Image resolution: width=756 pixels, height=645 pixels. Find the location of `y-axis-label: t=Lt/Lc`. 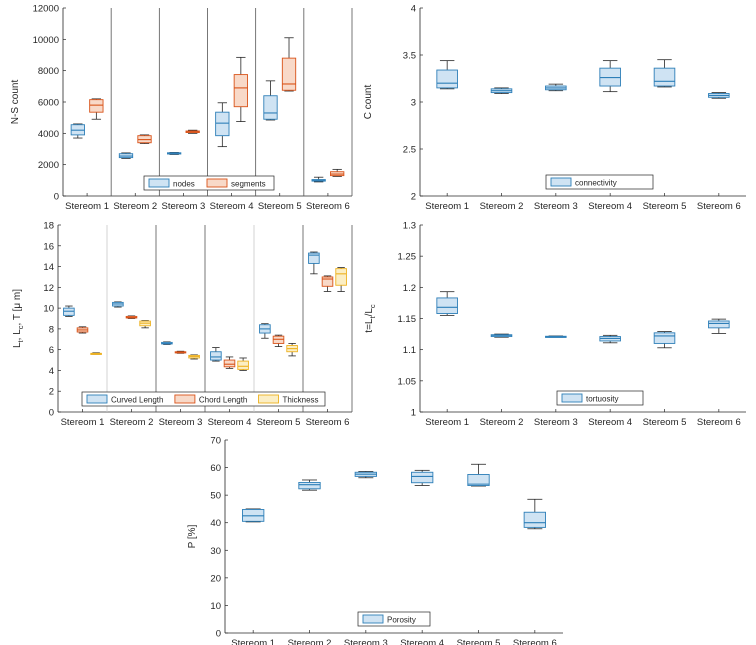

y-axis-label: t=Lt/Lc is located at coordinates (370, 318).